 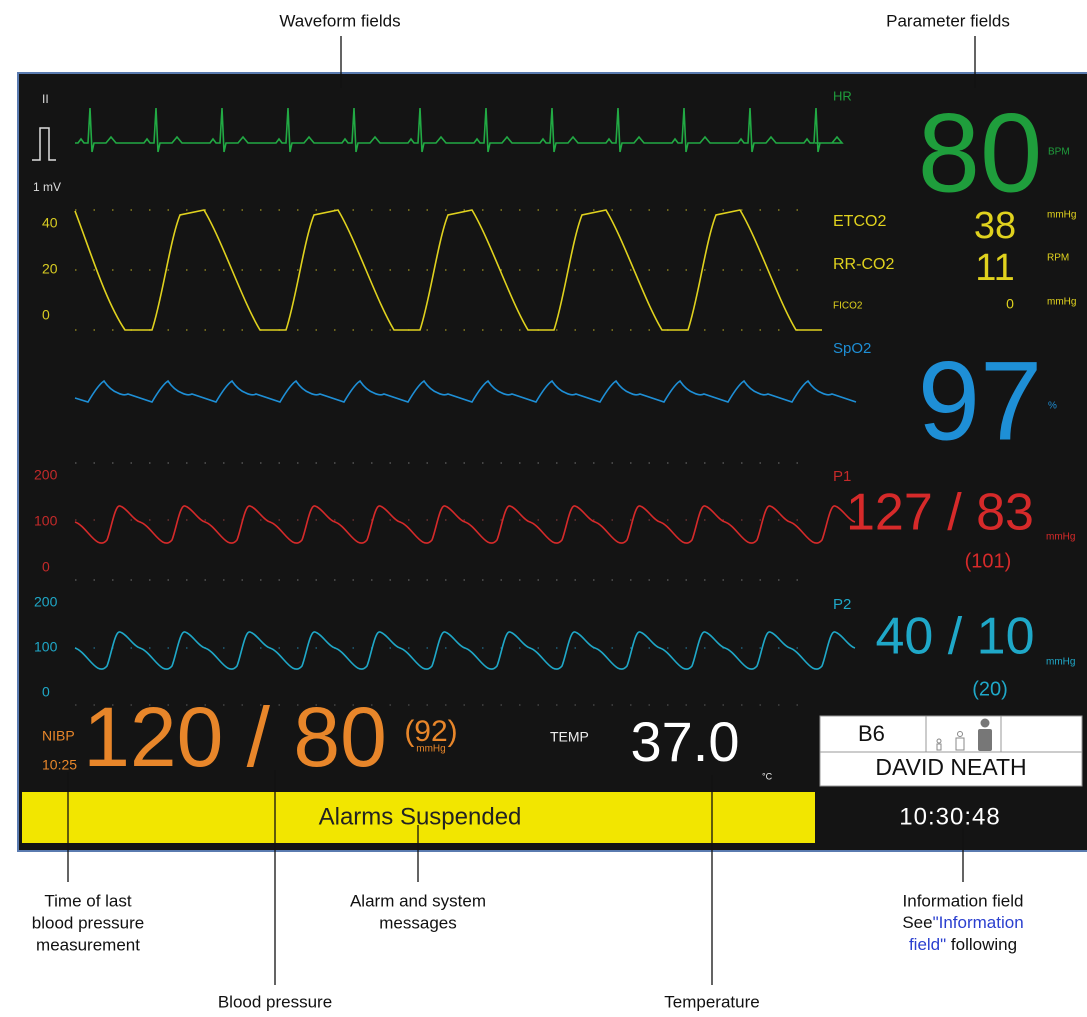 I want to click on fico2-unit: mmHg, so click(x=1061, y=302).